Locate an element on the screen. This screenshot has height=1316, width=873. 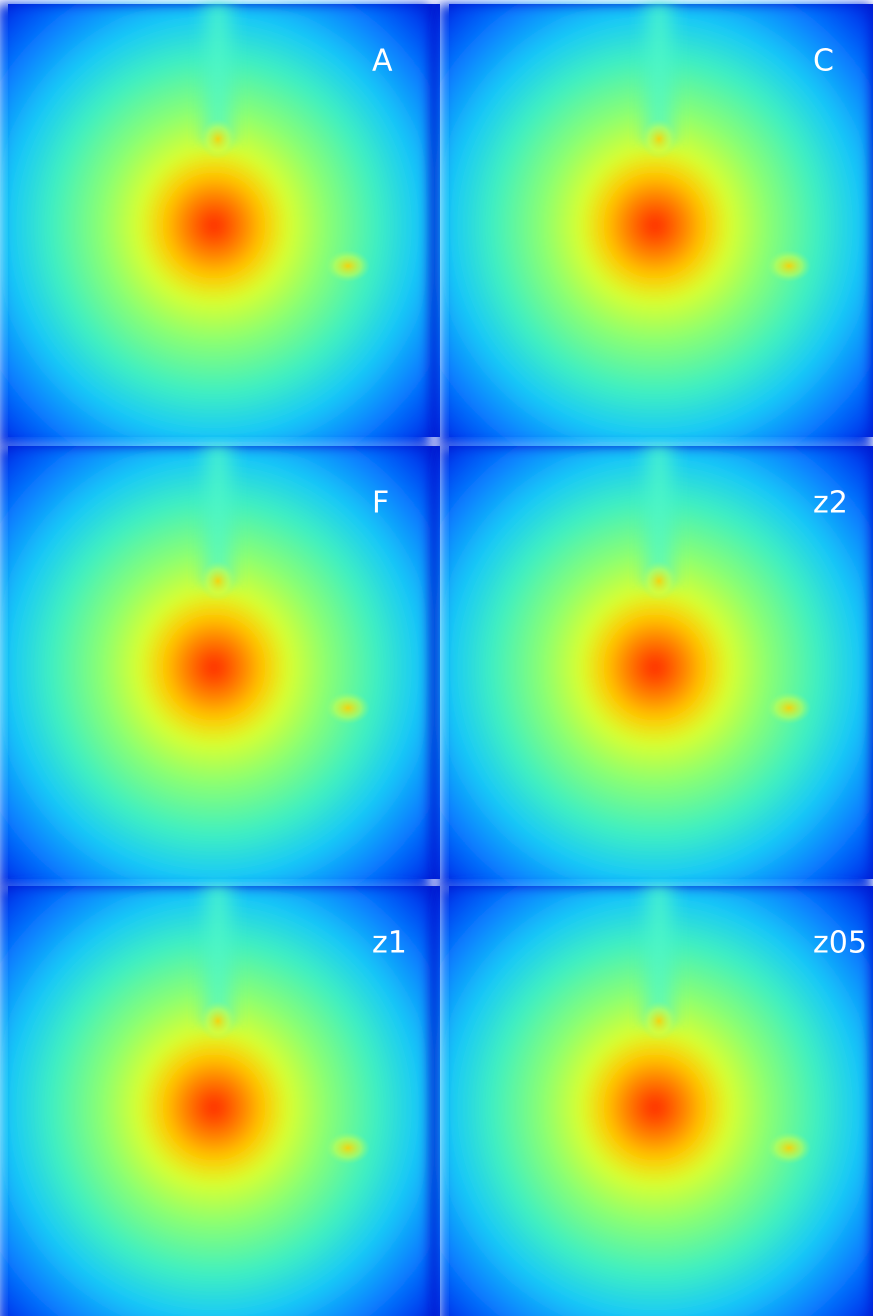
panel-label: z2 is located at coordinates (830, 503).